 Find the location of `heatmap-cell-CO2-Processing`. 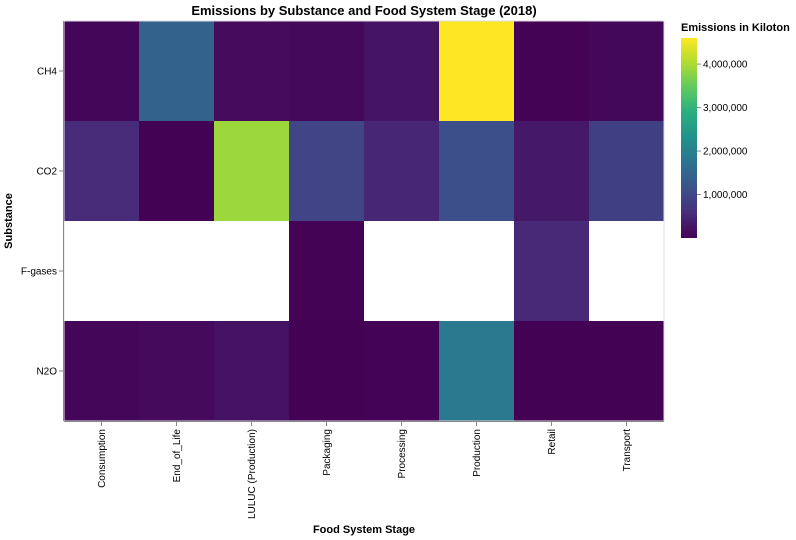

heatmap-cell-CO2-Processing is located at coordinates (401, 171).